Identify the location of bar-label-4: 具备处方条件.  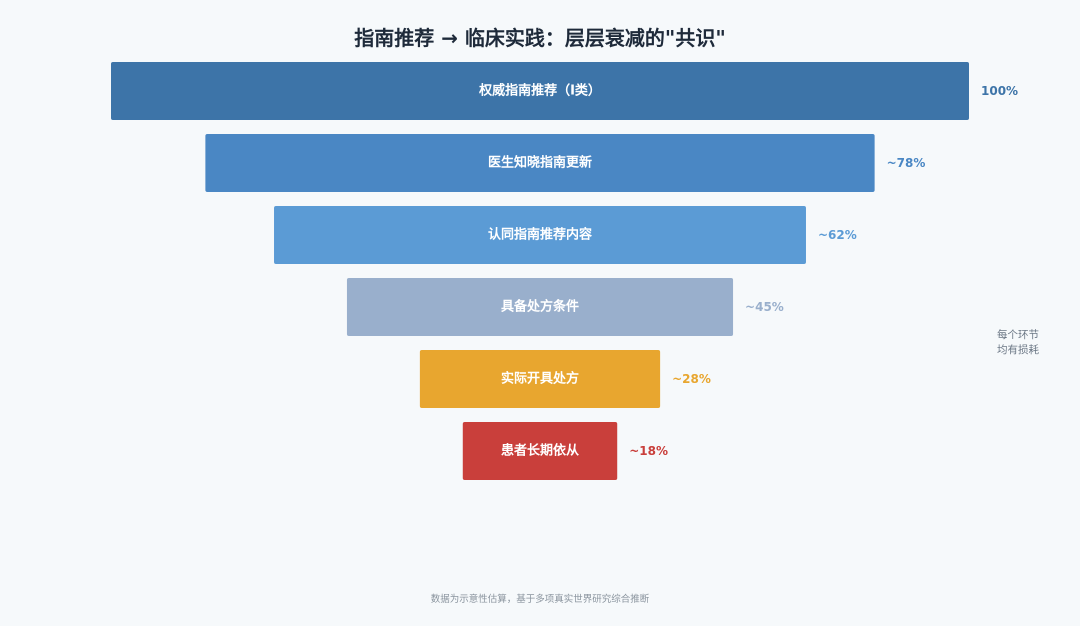
(540, 307).